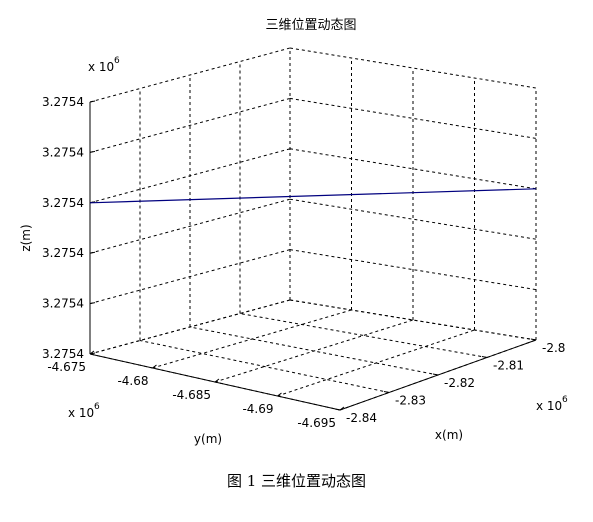 The image size is (593, 522). What do you see at coordinates (316, 423) in the screenshot?
I see `y-tick-label: -4.695` at bounding box center [316, 423].